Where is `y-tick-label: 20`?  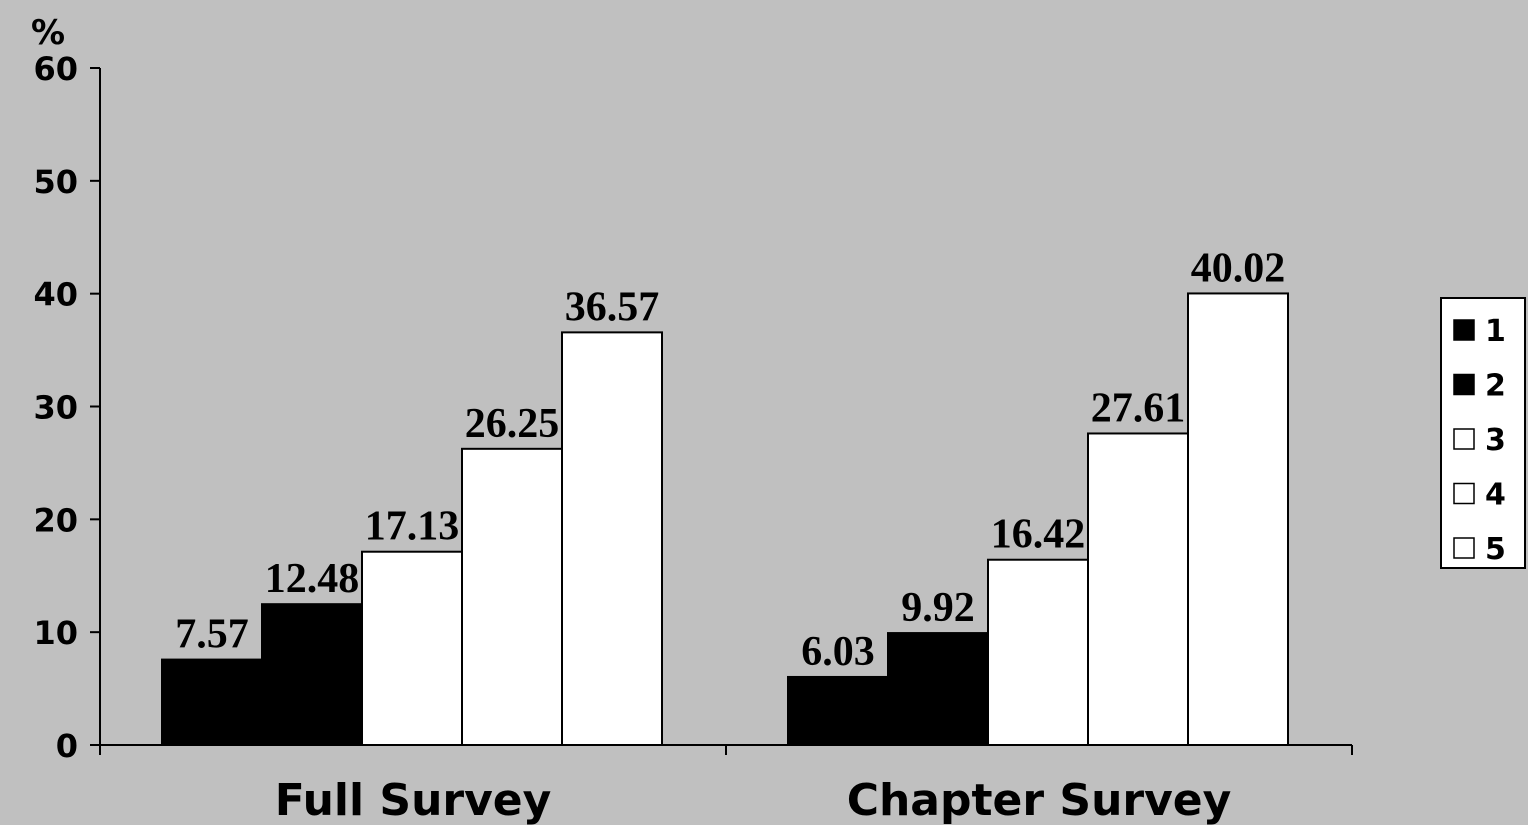 y-tick-label: 20 is located at coordinates (55, 520).